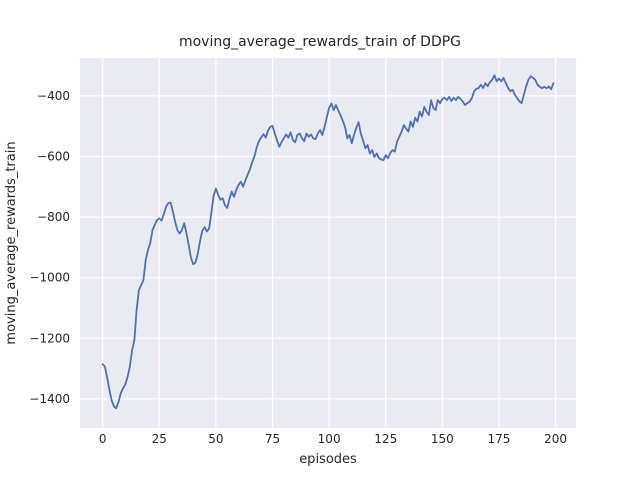 The image size is (640, 480). I want to click on y-axis-tick-labels: −400 −600 −800 −1000 −1200 −1400, so click(49, 247).